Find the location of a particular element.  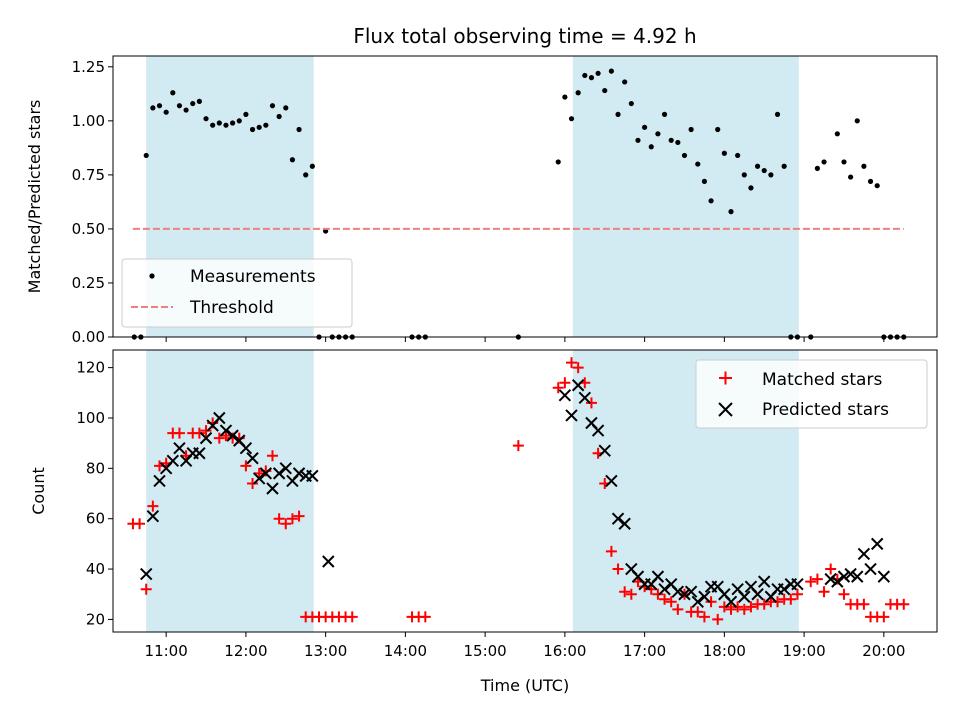

top-y-tick-label: 1.25 is located at coordinates (88, 67).